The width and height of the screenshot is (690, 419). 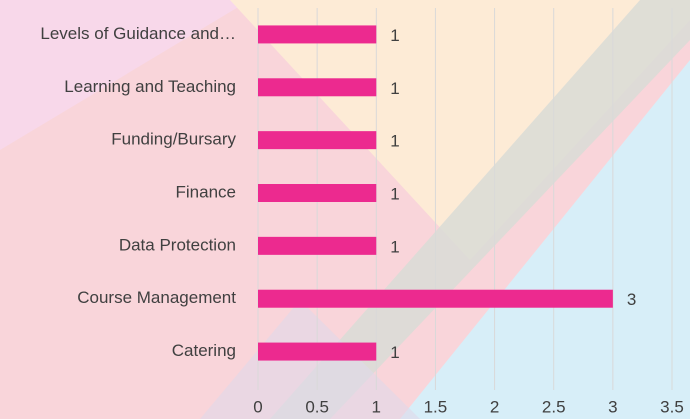 I want to click on x-tick-label: 3.5, so click(x=672, y=406).